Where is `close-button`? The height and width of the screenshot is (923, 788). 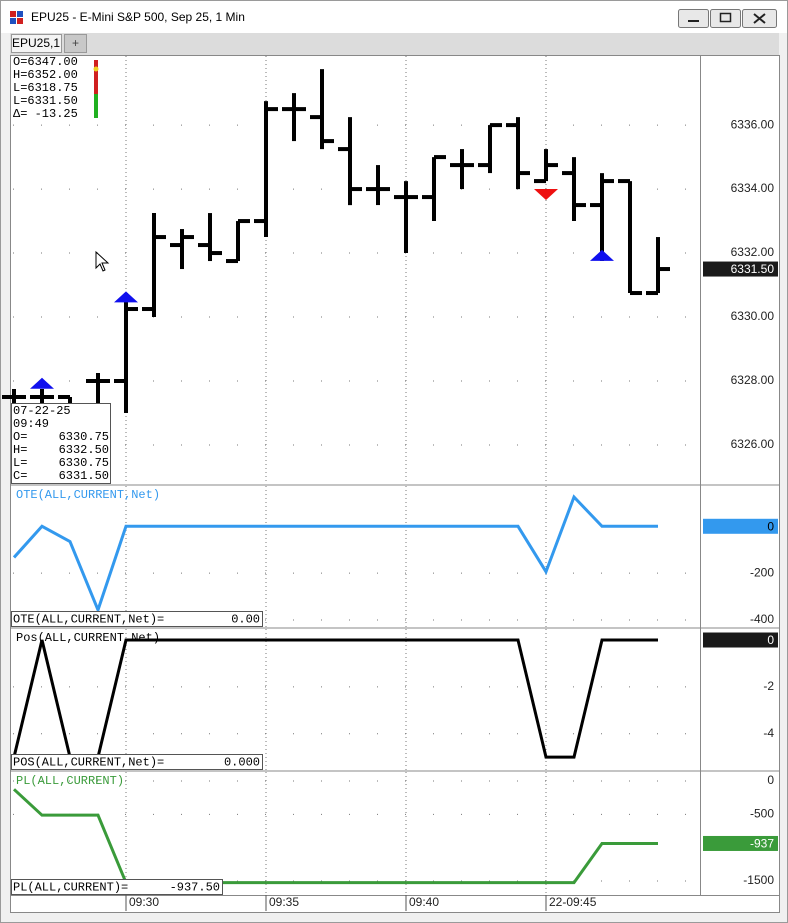 close-button is located at coordinates (759, 18).